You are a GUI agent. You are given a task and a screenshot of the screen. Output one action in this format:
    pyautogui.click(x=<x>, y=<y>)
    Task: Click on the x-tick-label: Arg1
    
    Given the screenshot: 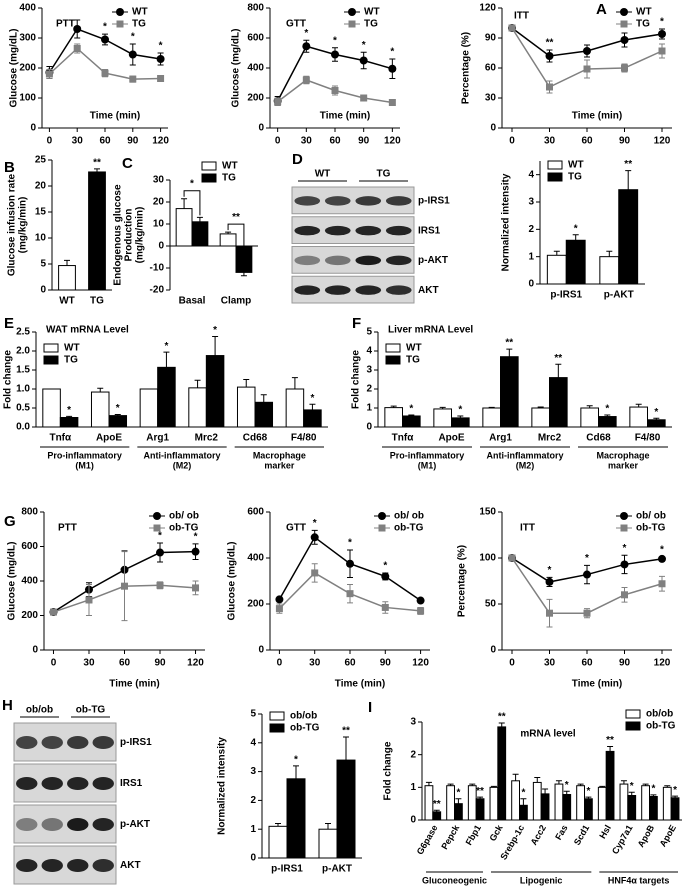 What is the action you would take?
    pyautogui.click(x=157, y=438)
    